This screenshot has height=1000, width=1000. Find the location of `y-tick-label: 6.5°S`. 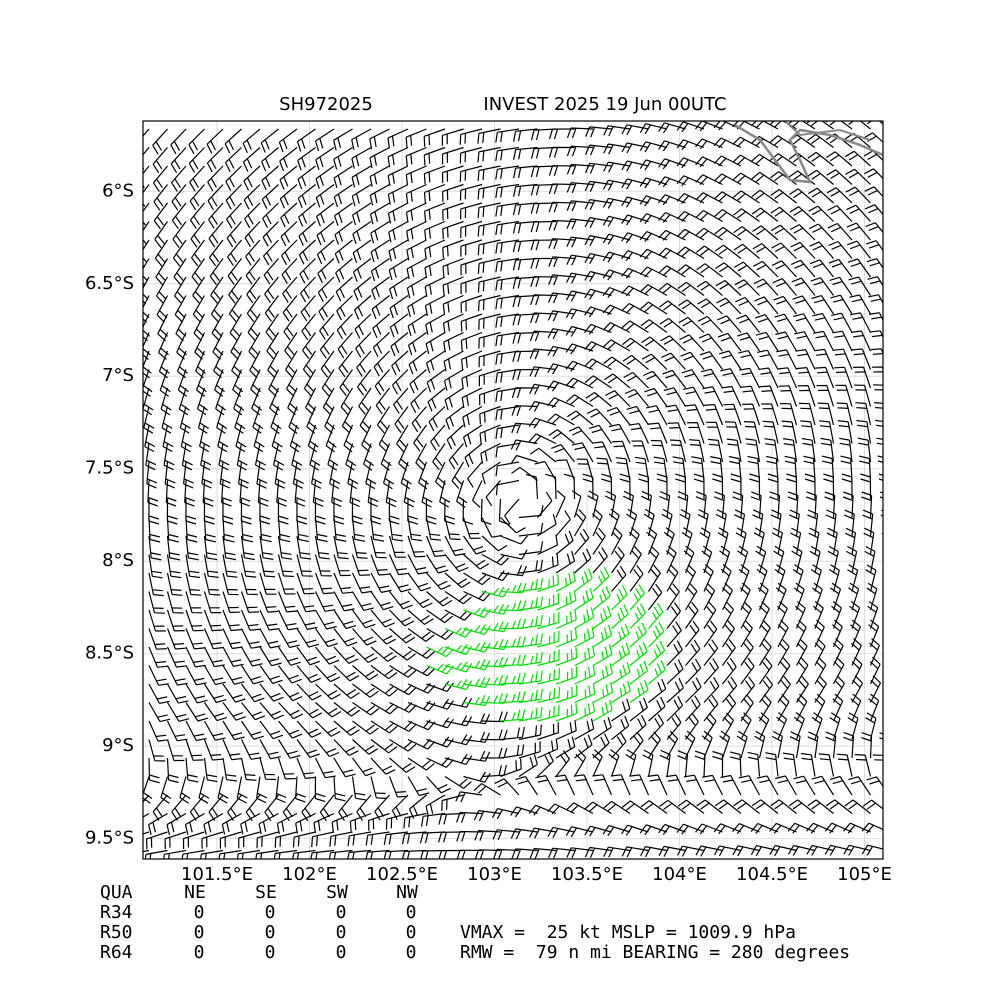

y-tick-label: 6.5°S is located at coordinates (109, 283).